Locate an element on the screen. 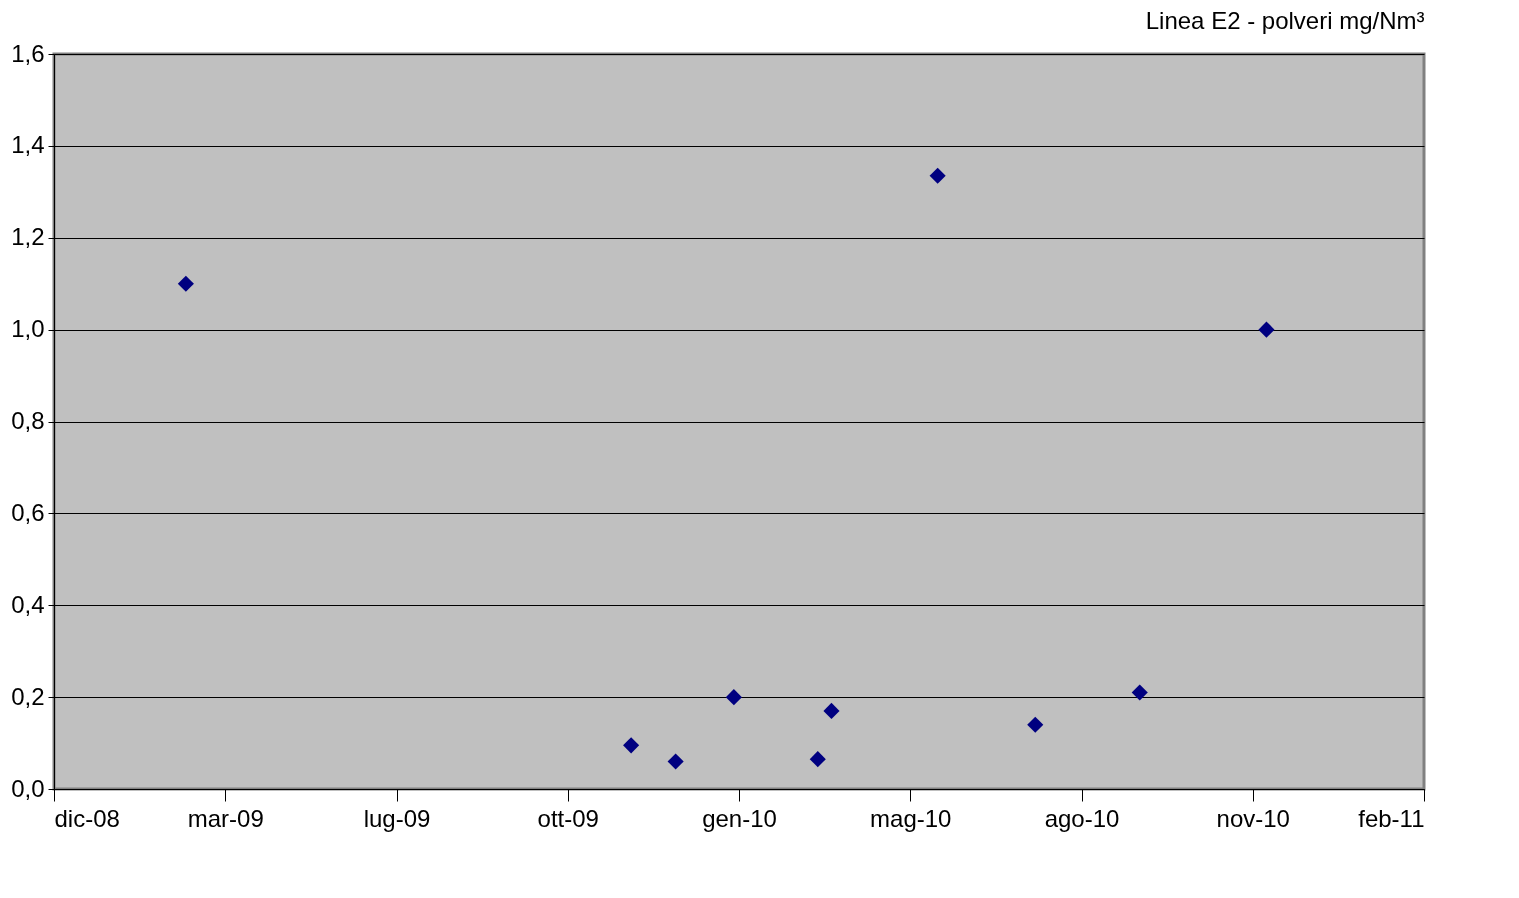 This screenshot has width=1519, height=898. y-tick-label: 1,4 is located at coordinates (28, 145).